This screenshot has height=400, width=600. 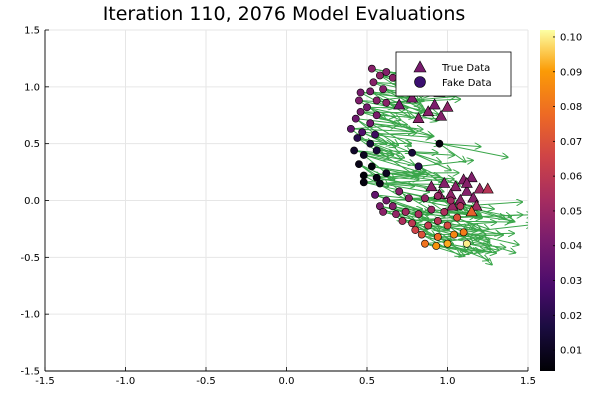 I want to click on colorbar-tick-label: 0.05, so click(x=571, y=211).